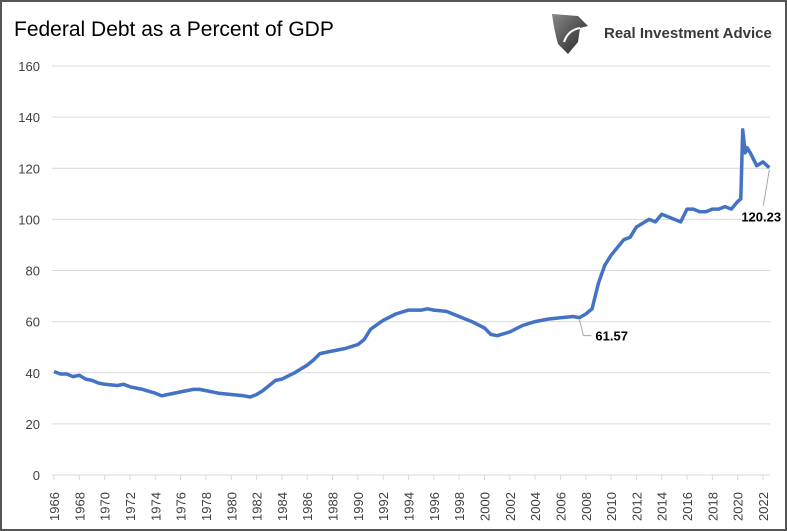  I want to click on y-tick-label: 140, so click(29, 117).